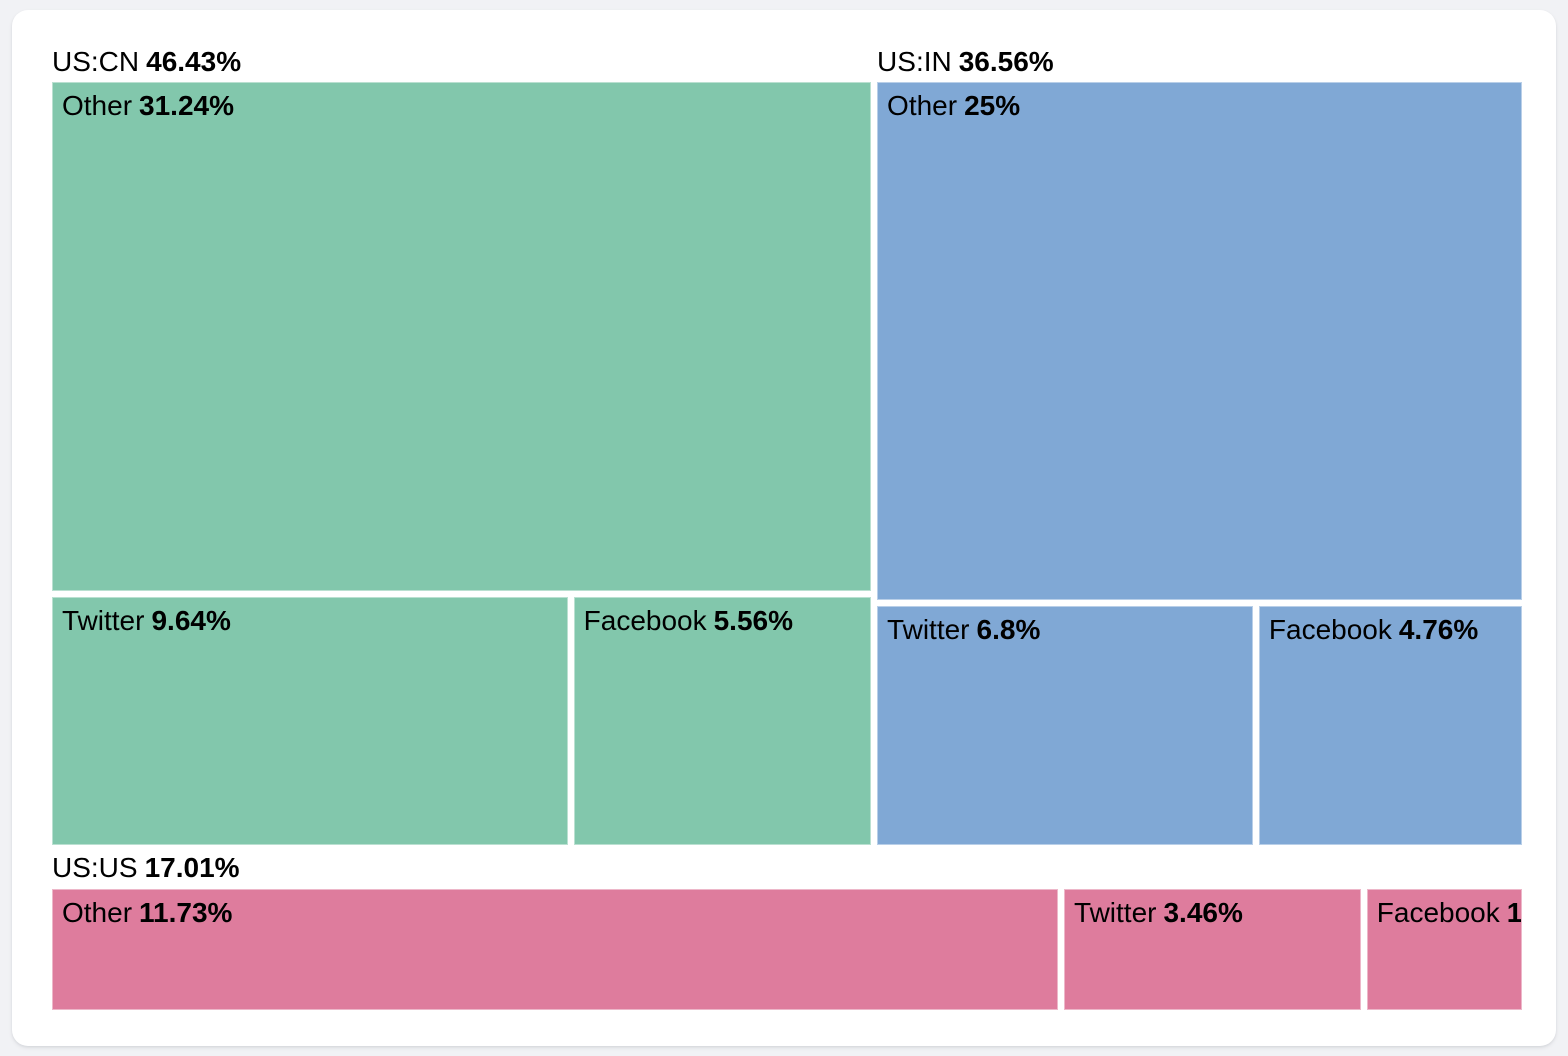  I want to click on treemap-block-us-in-facebook: Facebook 4.76%, so click(1390, 725).